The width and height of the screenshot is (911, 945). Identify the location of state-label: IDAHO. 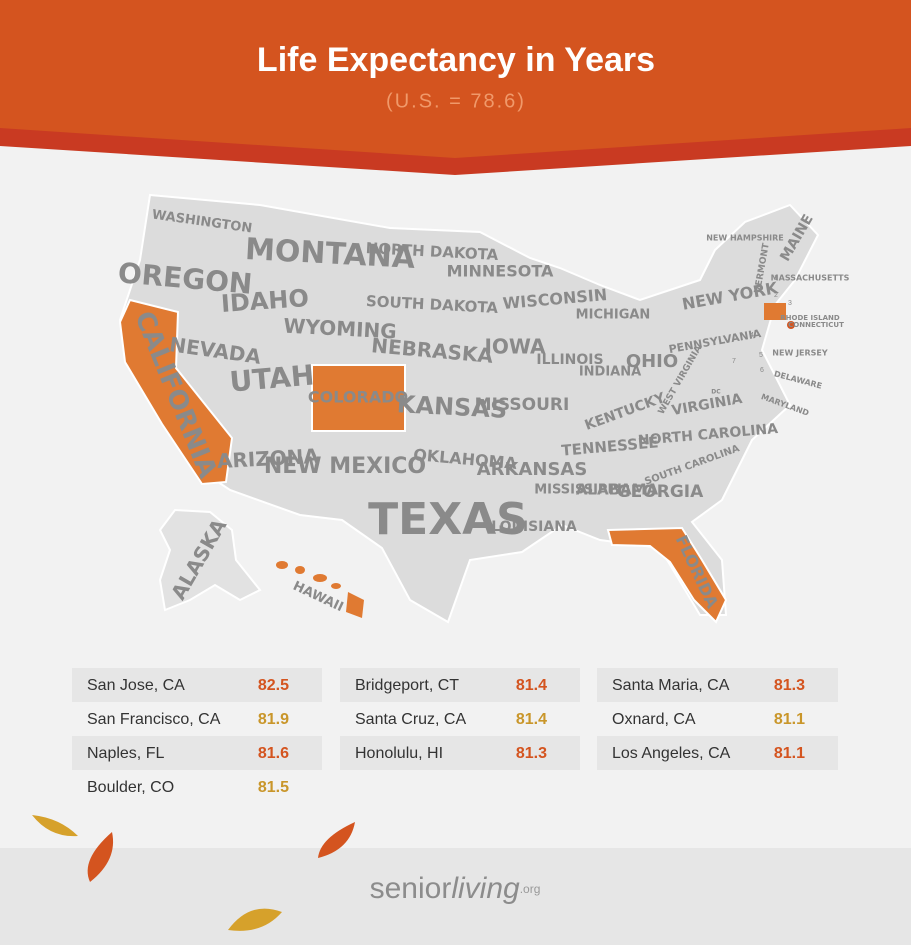
(265, 301).